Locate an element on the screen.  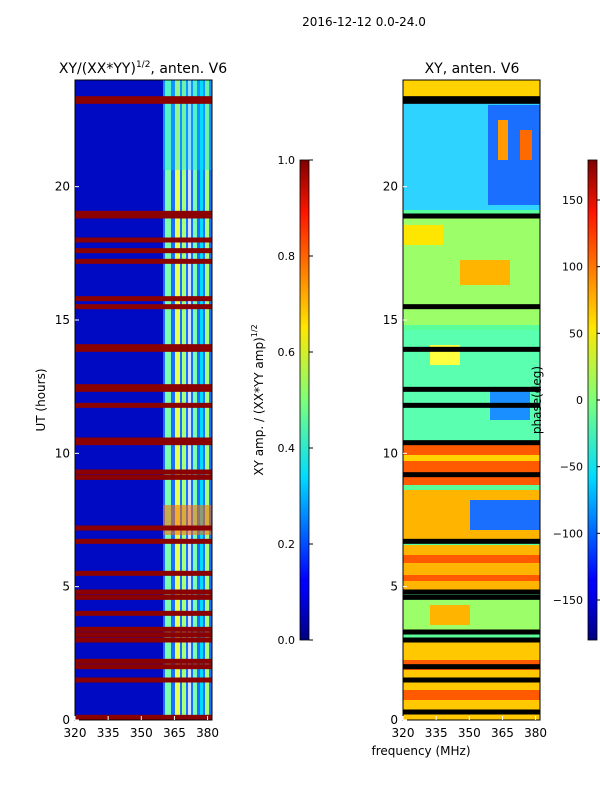
phase-x-ticks: 320 335 350 365 380 is located at coordinates (469, 728).